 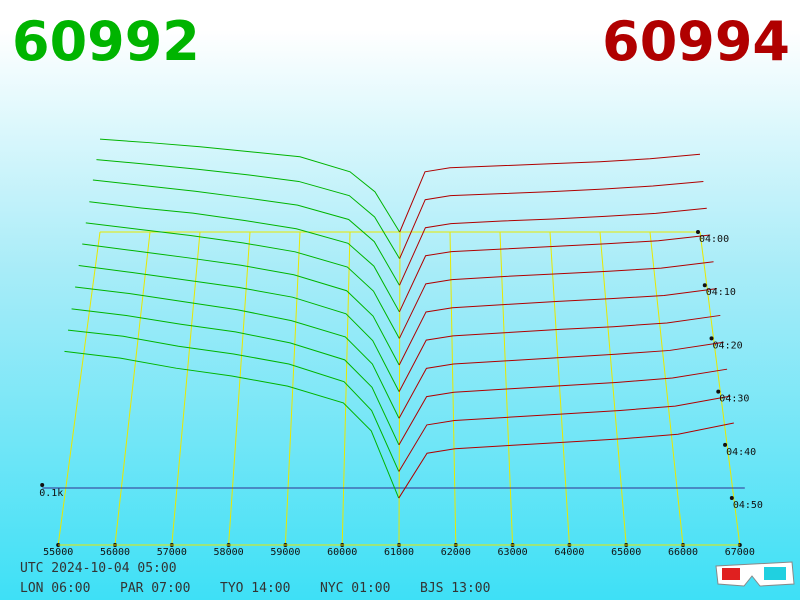 What do you see at coordinates (229, 552) in the screenshot?
I see `x-tick-label: 58000` at bounding box center [229, 552].